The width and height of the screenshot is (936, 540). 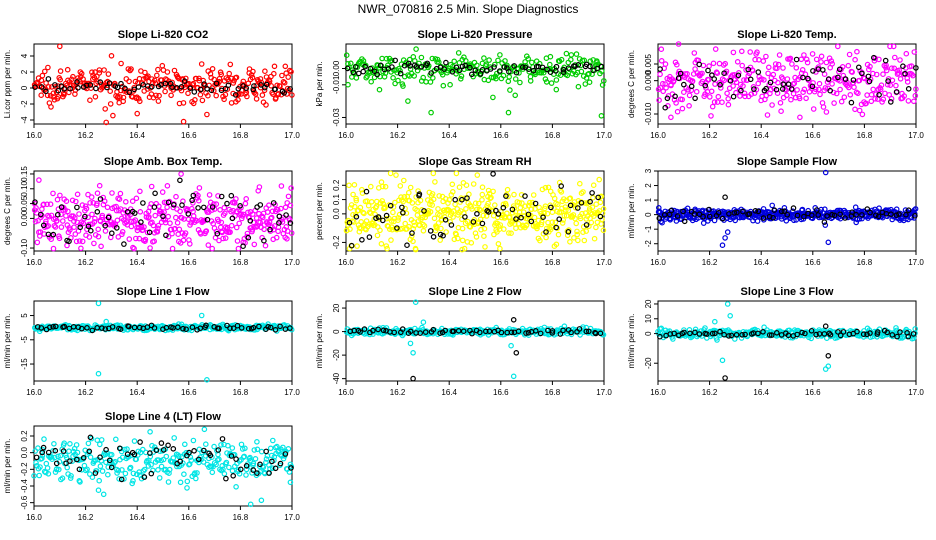 What do you see at coordinates (24, 364) in the screenshot?
I see `y-tick-label: -15` at bounding box center [24, 364].